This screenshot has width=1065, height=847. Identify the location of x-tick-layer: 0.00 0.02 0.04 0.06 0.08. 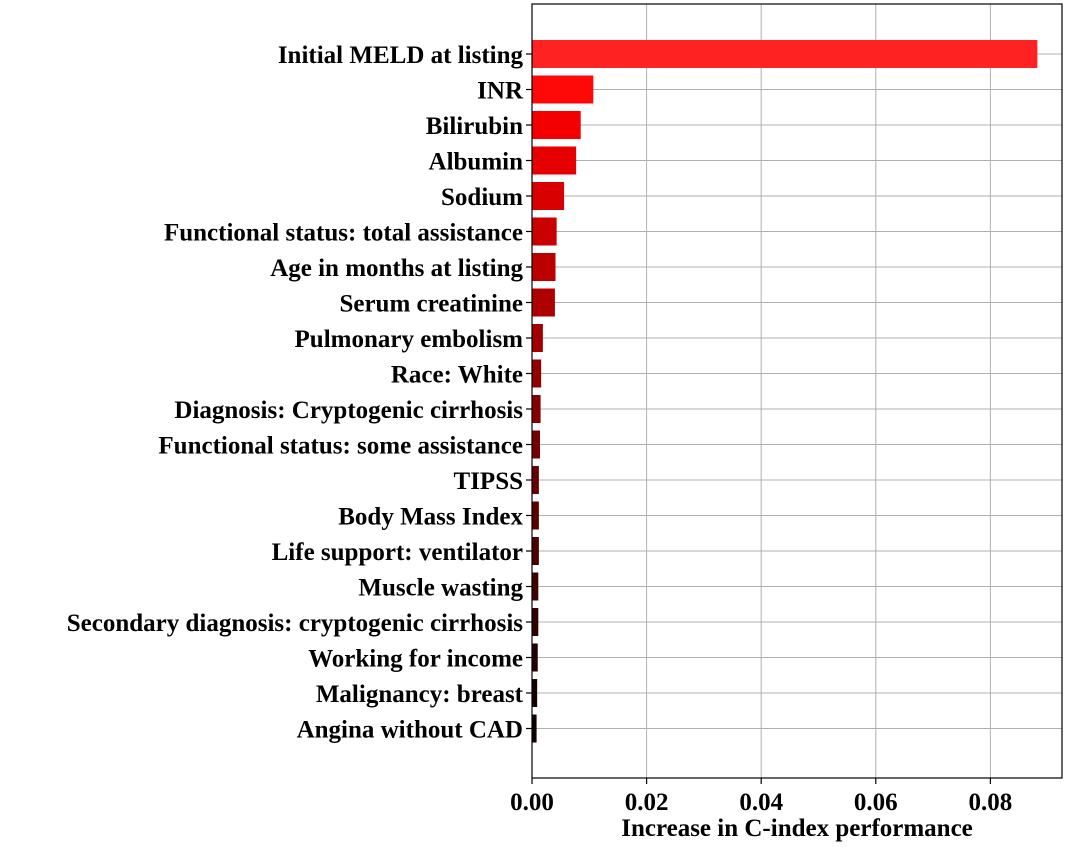
(761, 797).